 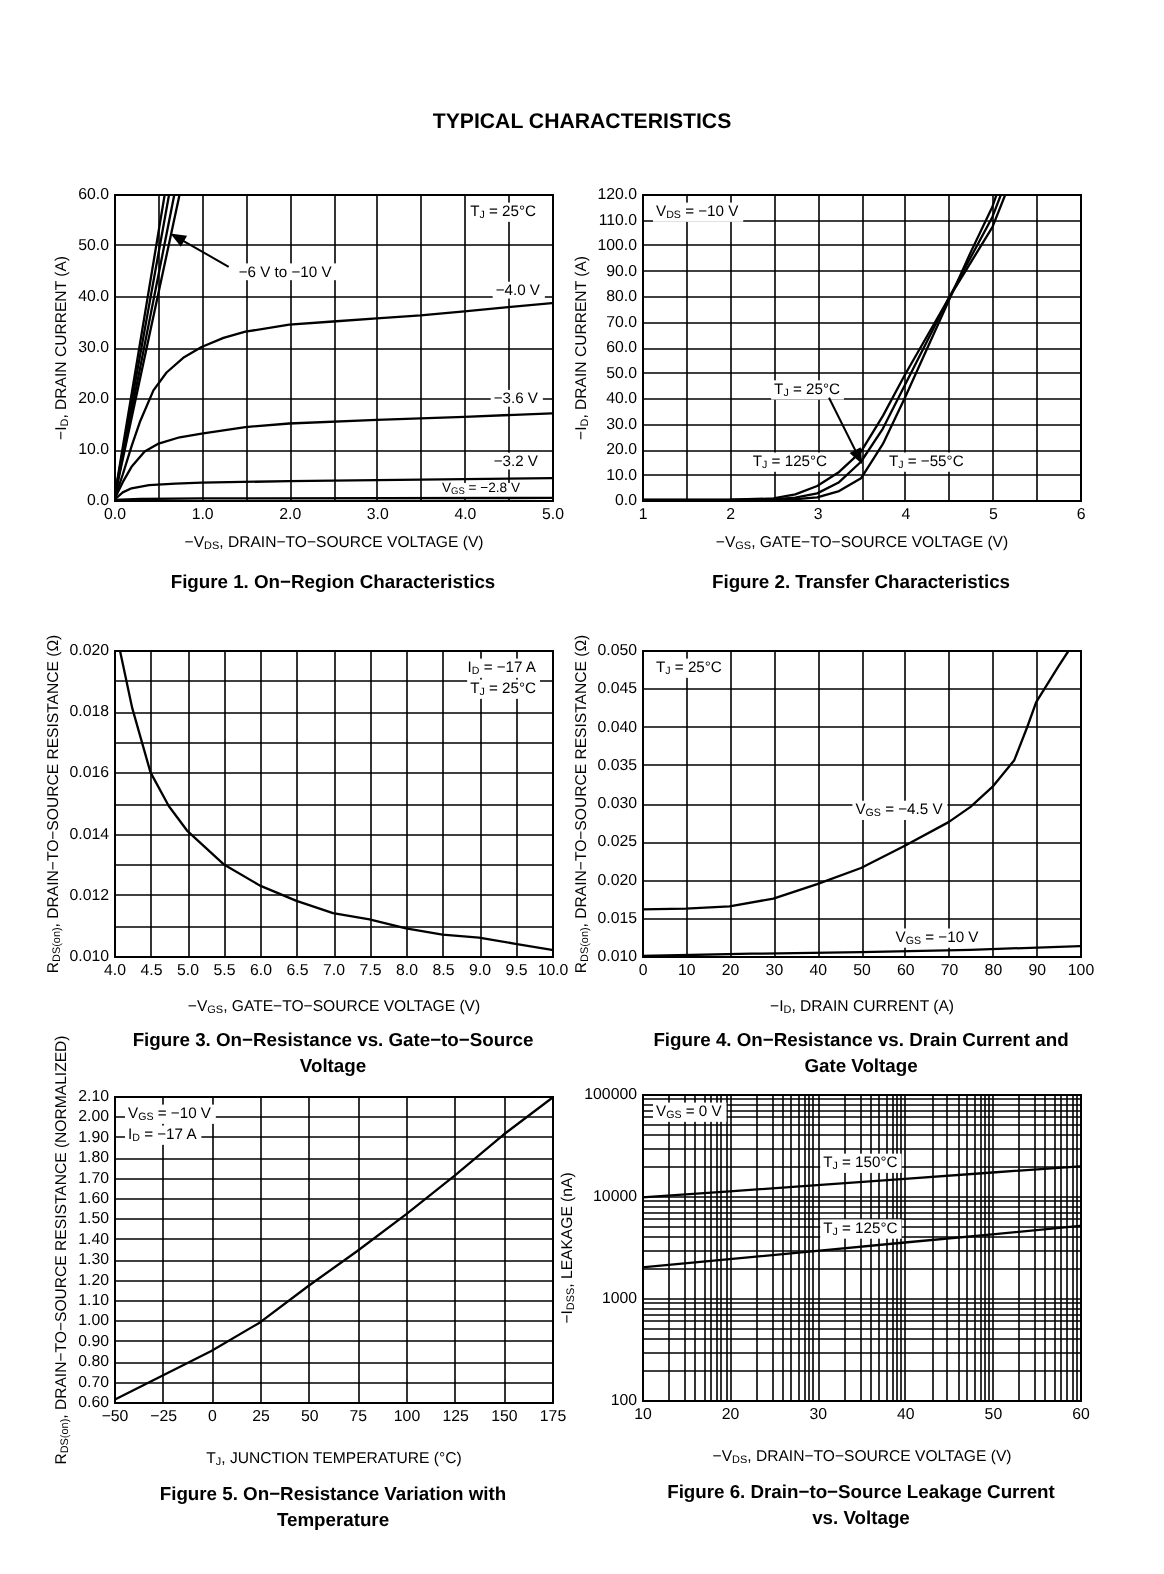 What do you see at coordinates (582, 123) in the screenshot?
I see `chart-subtitle: TYPICAL CHARACTERISTICS` at bounding box center [582, 123].